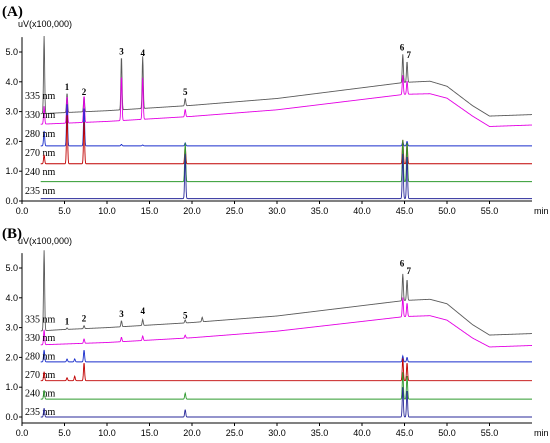  What do you see at coordinates (12, 234) in the screenshot?
I see `panel-label: (B)` at bounding box center [12, 234].